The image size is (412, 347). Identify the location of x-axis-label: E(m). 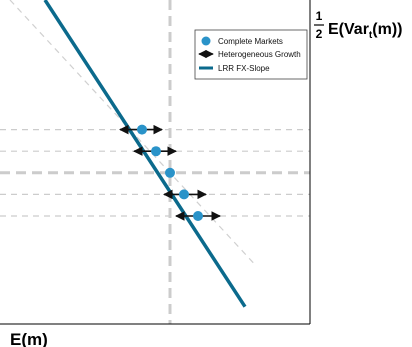
(29, 338).